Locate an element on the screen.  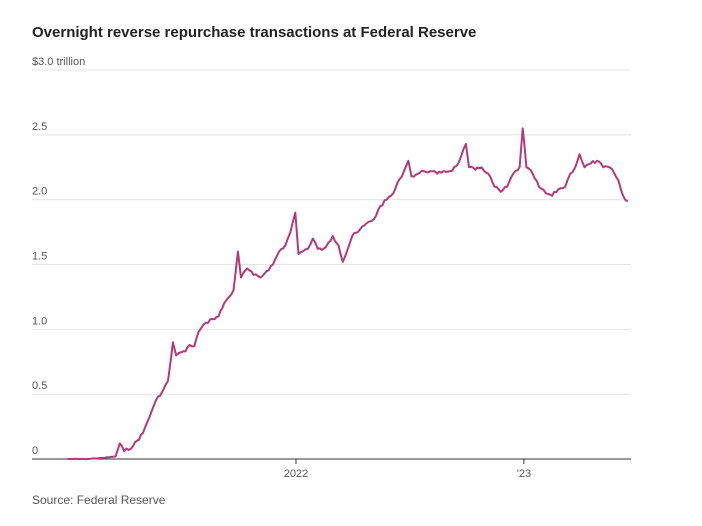
y-tick-label: 1.0 is located at coordinates (39, 321).